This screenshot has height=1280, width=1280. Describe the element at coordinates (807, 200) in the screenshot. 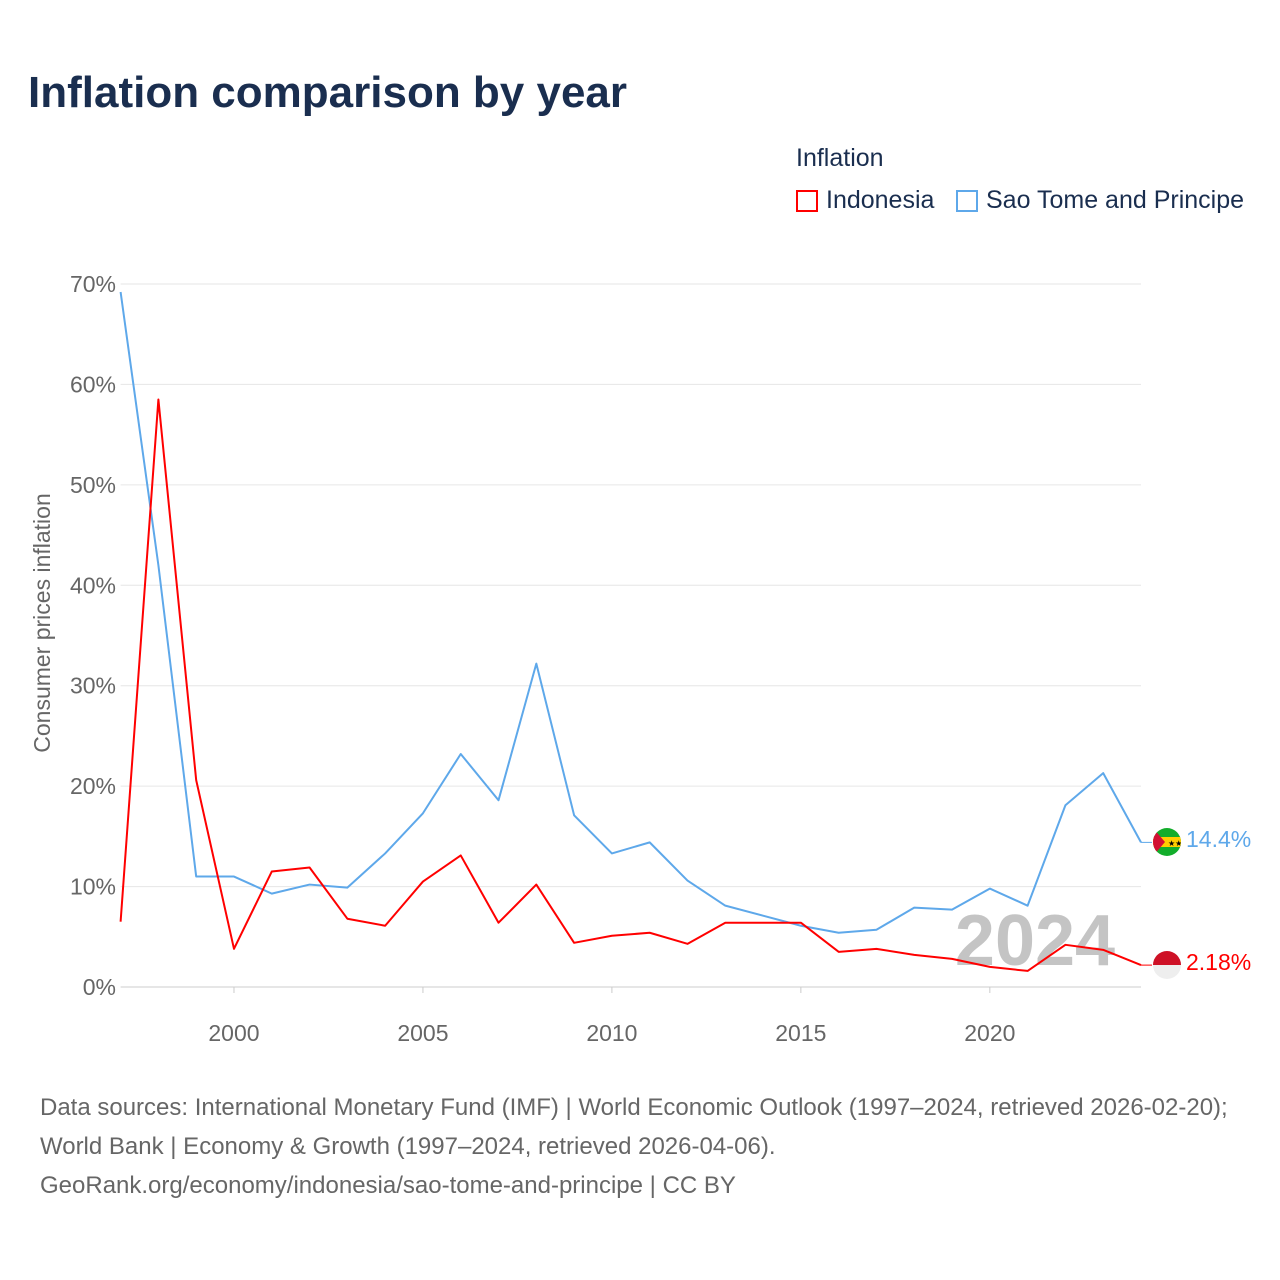

I see `legend-swatch-indonesia` at that location.